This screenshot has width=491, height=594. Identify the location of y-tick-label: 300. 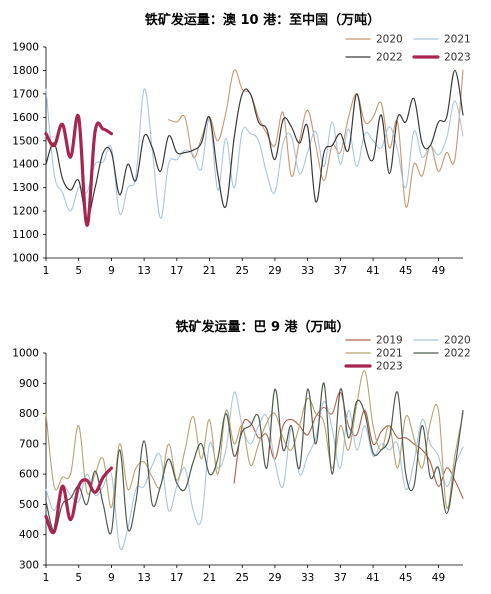
(29, 566).